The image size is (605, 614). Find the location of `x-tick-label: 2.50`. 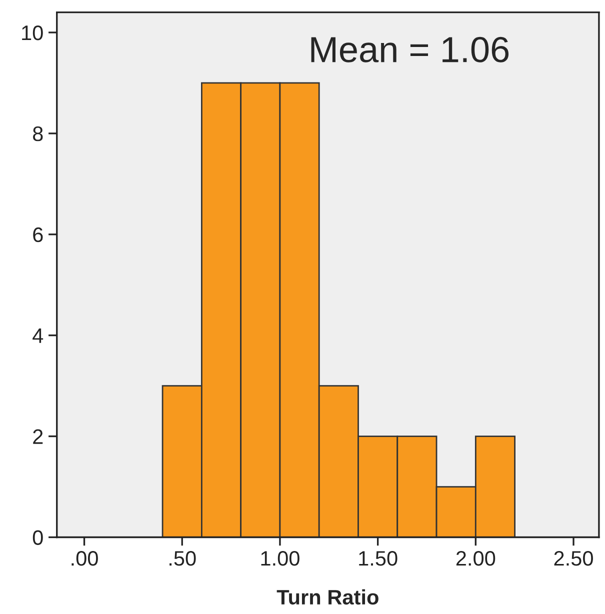

x-tick-label: 2.50 is located at coordinates (573, 558).